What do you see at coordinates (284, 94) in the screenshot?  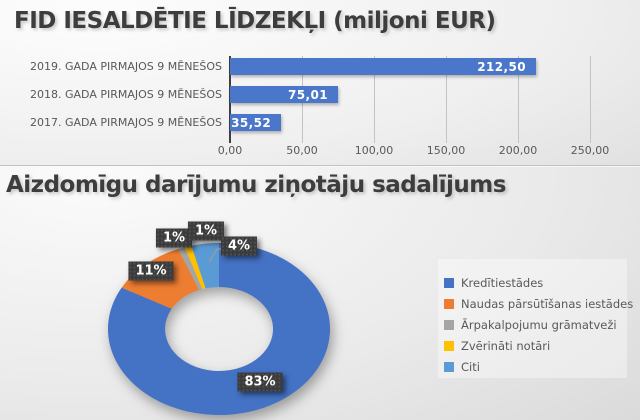 I see `bar-2018: 75,01` at bounding box center [284, 94].